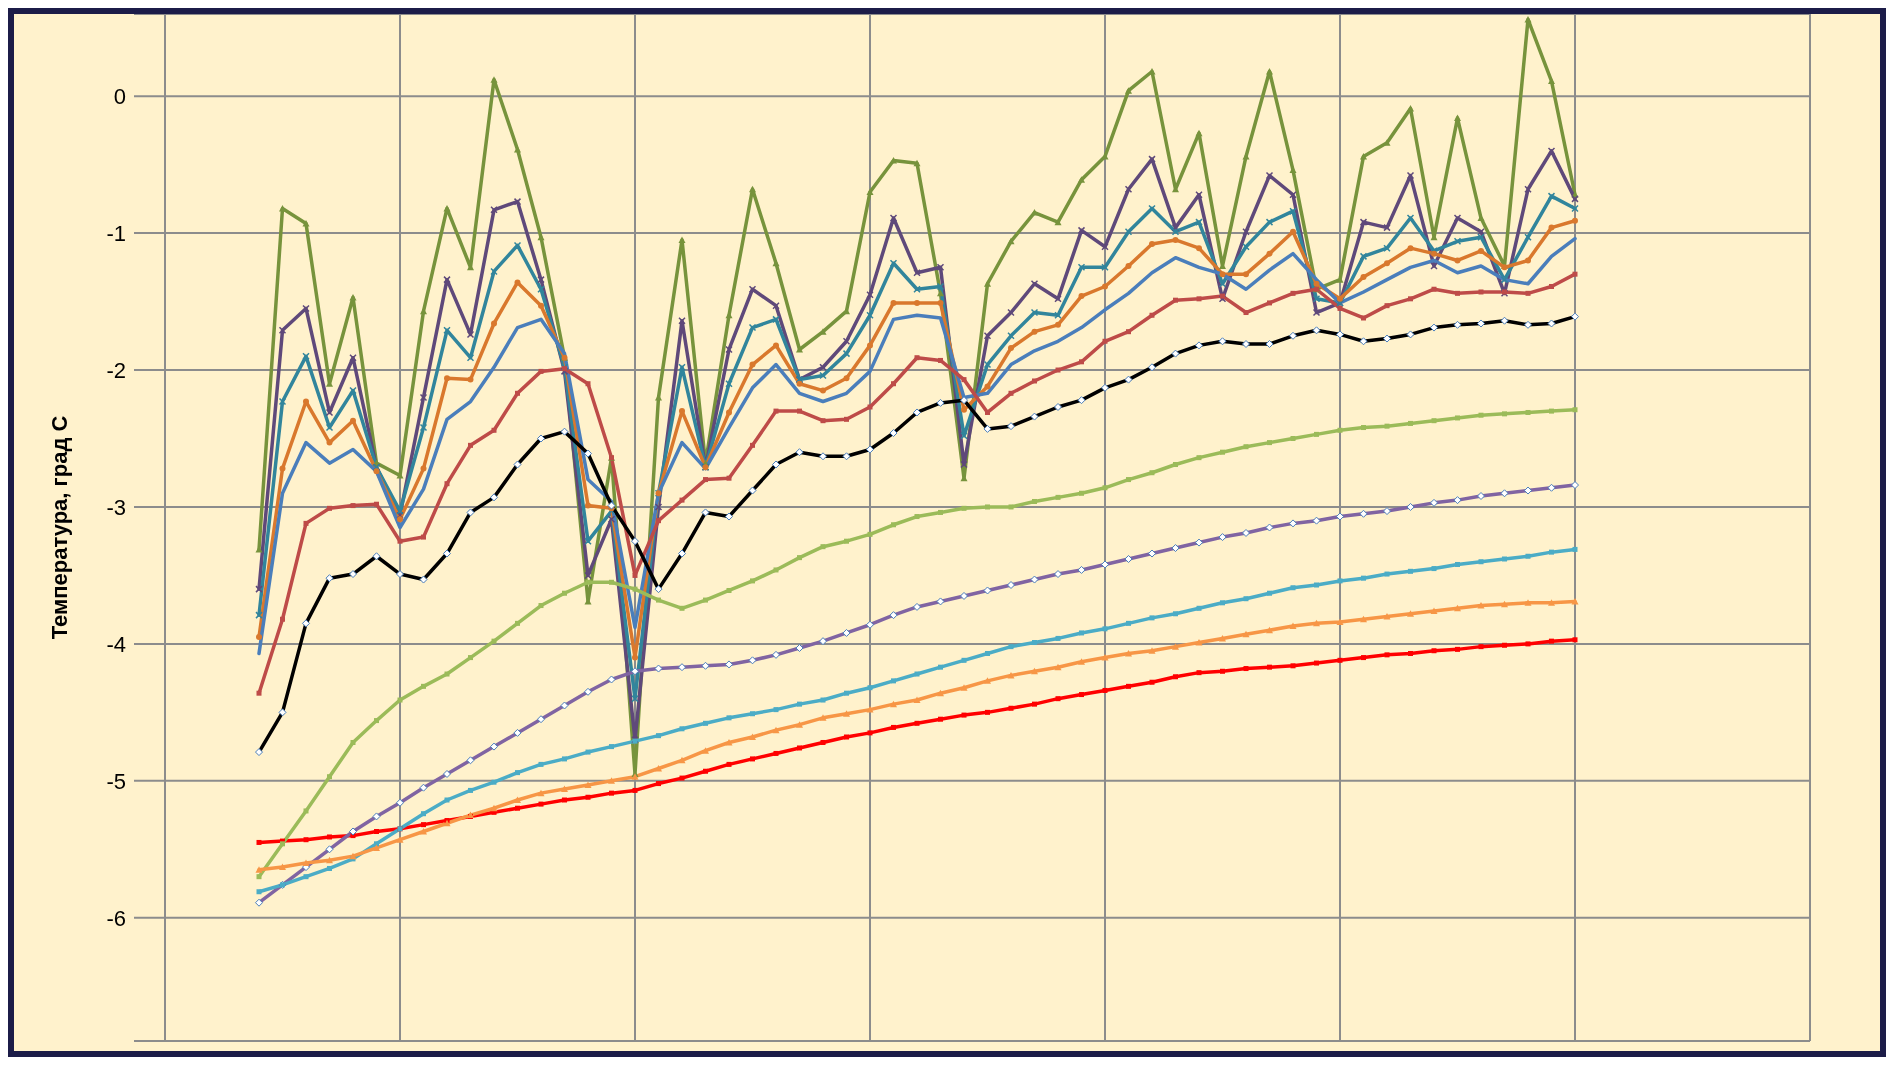  I want to click on y-axis-title: Температура, град С, so click(59, 527).